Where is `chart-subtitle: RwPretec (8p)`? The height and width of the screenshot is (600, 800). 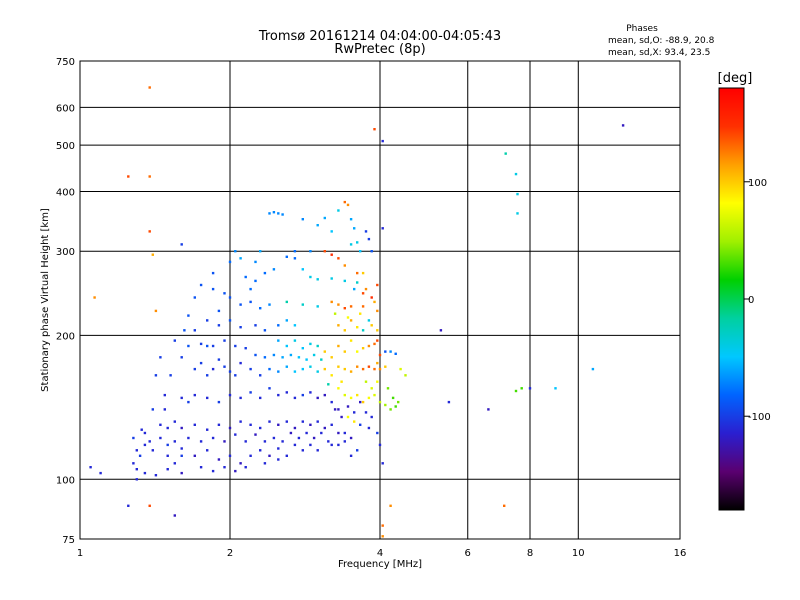
chart-subtitle: RwPretec (8p) is located at coordinates (379, 49).